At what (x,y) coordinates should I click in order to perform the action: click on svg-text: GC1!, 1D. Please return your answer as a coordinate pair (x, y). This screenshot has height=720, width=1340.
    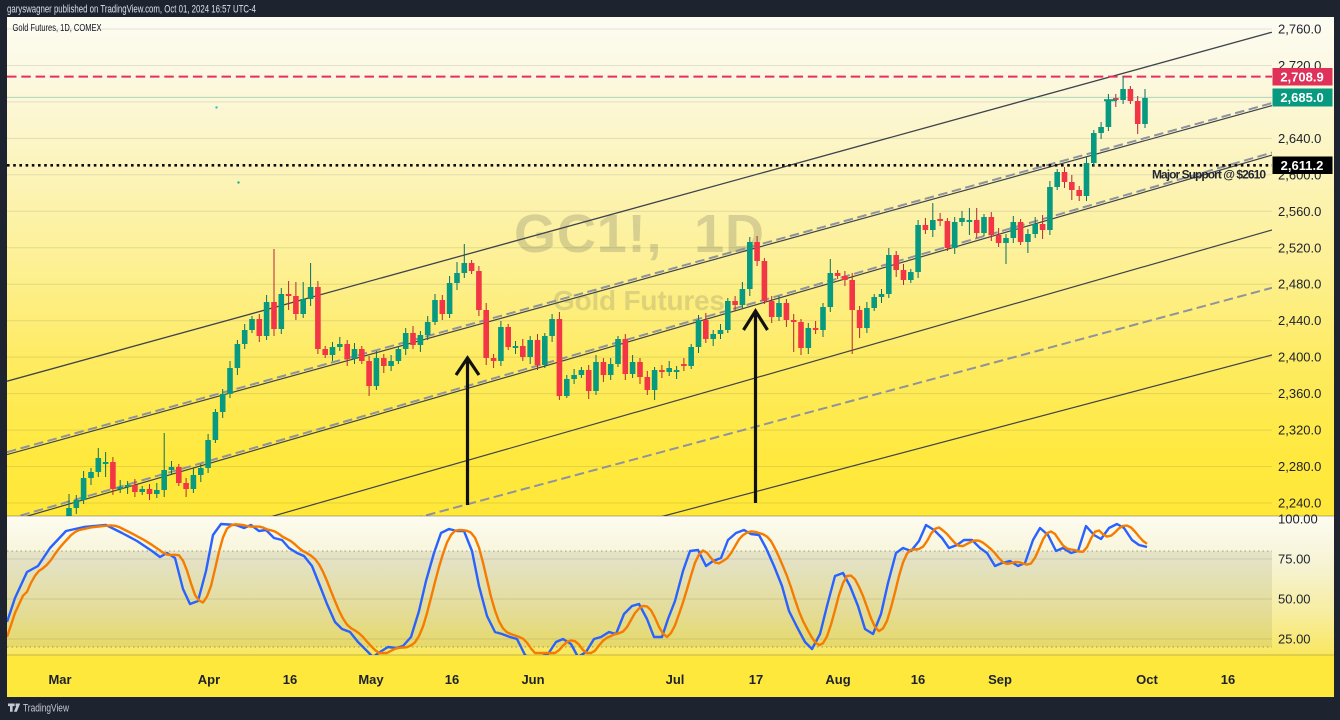
    Looking at the image, I should click on (639, 234).